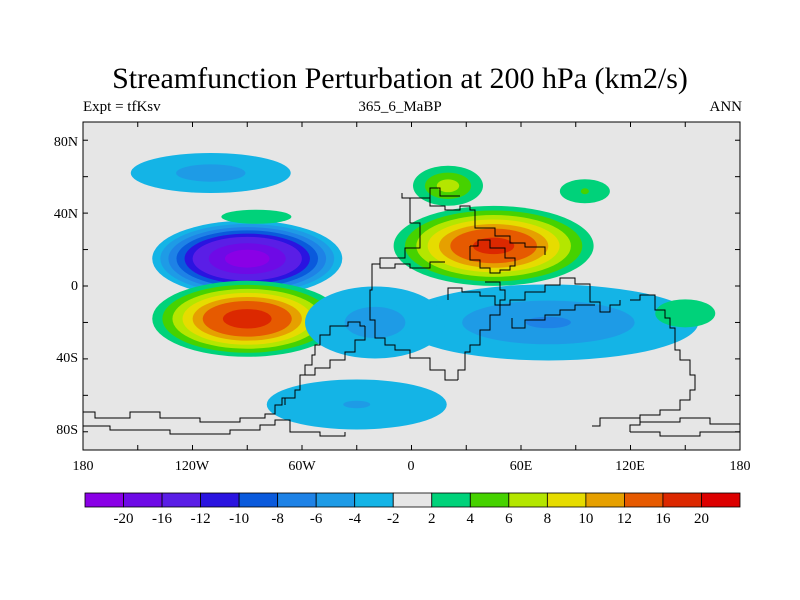 The height and width of the screenshot is (600, 800). What do you see at coordinates (701, 519) in the screenshot?
I see `colorbar-label: 20` at bounding box center [701, 519].